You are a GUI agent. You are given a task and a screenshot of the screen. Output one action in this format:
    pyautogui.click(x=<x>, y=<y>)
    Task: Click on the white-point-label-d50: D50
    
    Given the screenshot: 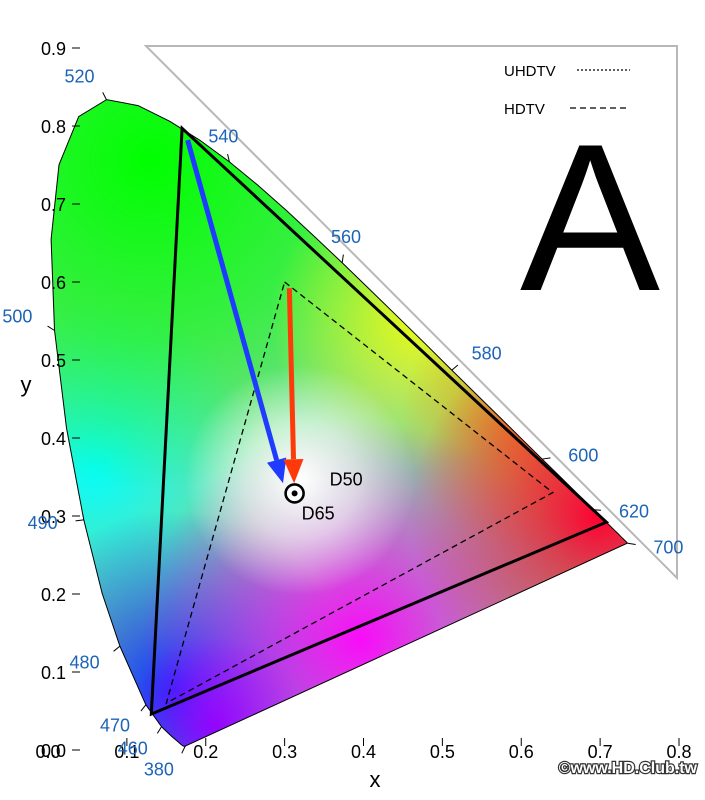 What is the action you would take?
    pyautogui.click(x=346, y=479)
    